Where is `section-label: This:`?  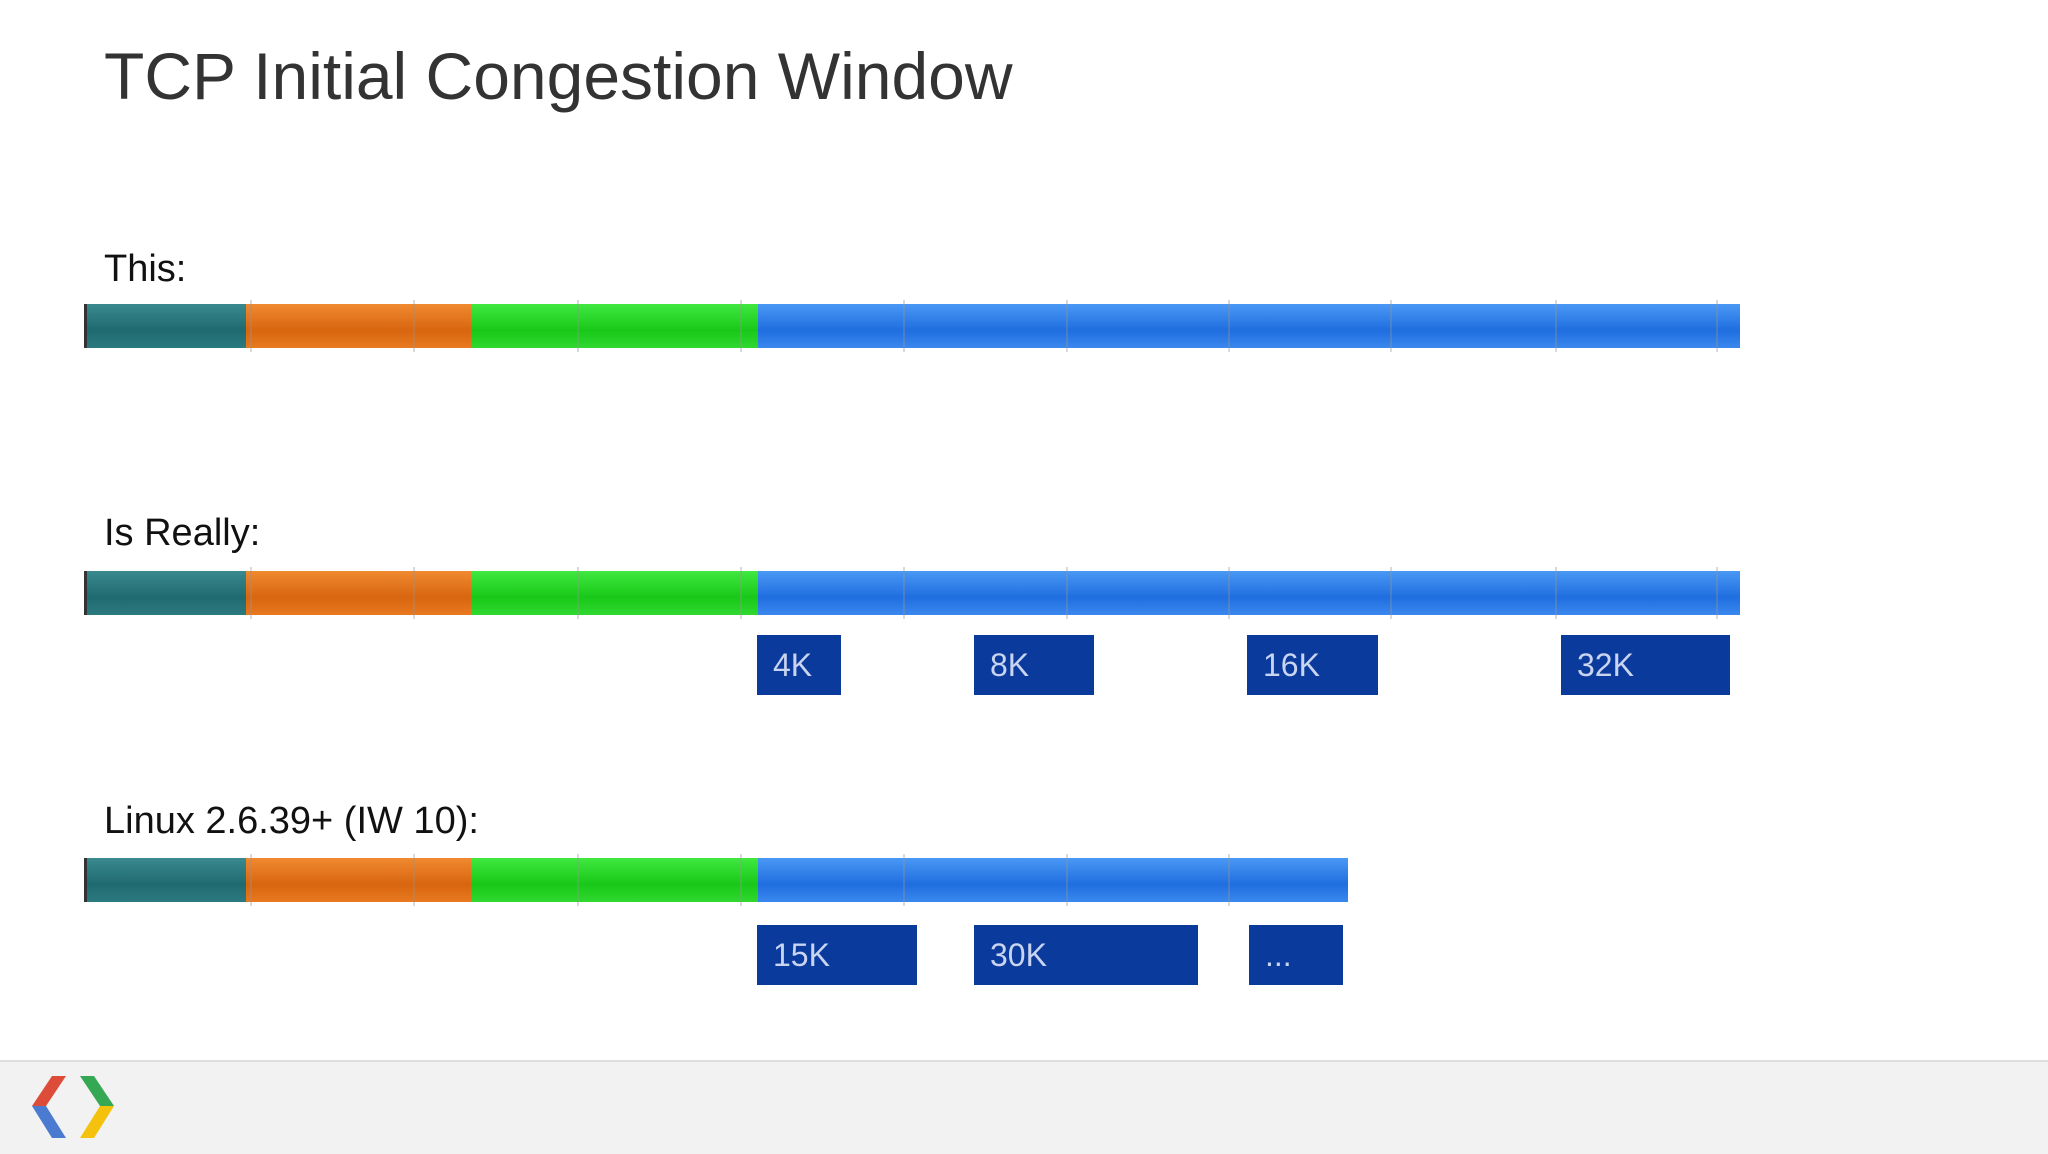 section-label: This: is located at coordinates (145, 269).